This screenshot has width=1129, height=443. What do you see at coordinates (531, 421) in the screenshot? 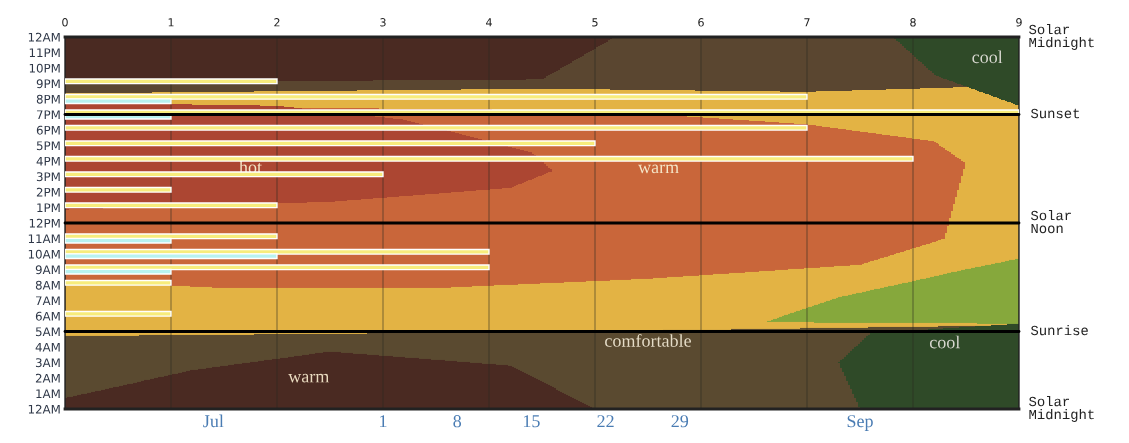
I see `x2-tick-label: 15` at bounding box center [531, 421].